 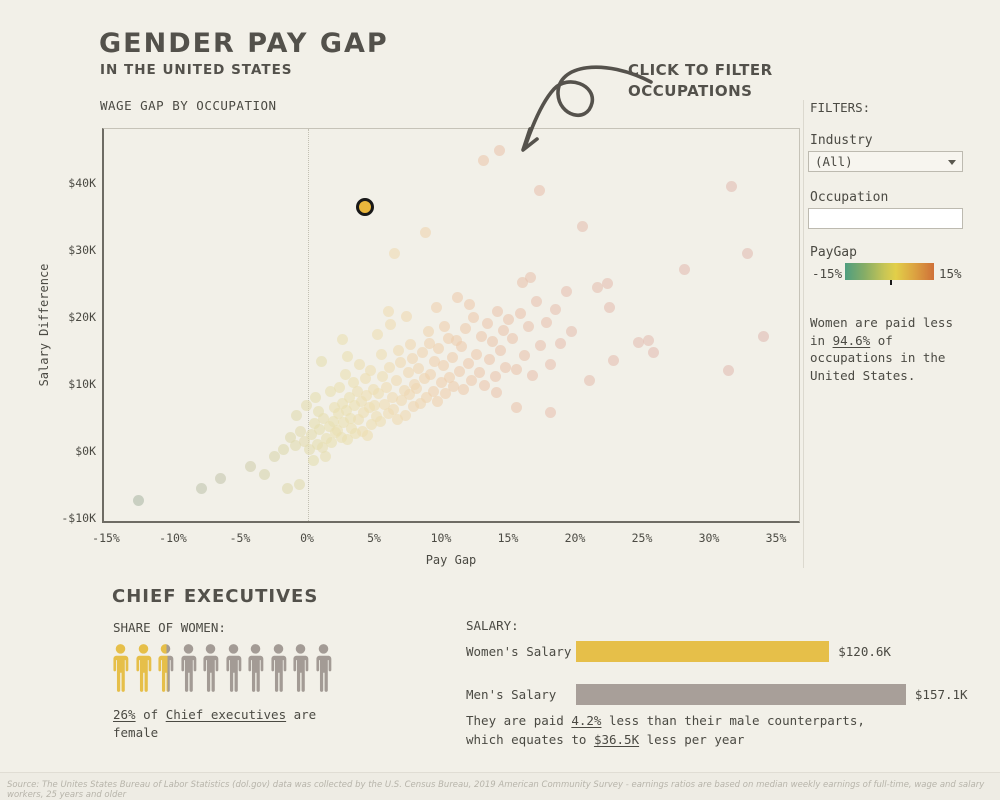 I want to click on industry-dropdown: (All), so click(x=885, y=161).